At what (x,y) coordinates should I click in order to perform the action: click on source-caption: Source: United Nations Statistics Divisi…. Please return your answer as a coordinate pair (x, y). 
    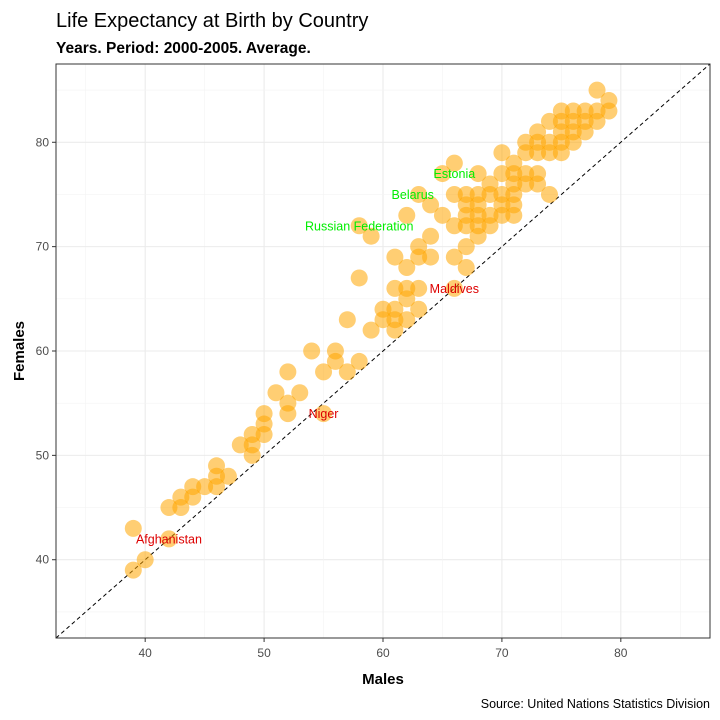
    Looking at the image, I should click on (595, 704).